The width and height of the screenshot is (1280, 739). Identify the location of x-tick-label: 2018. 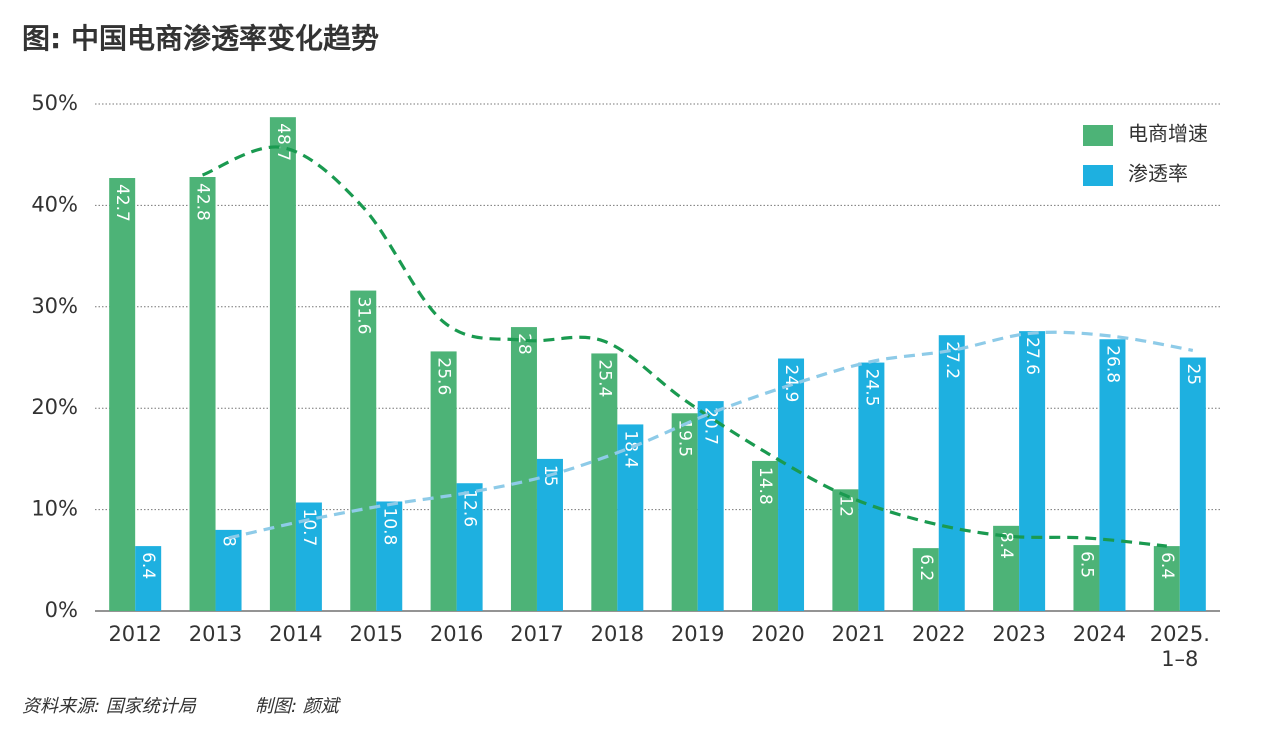
(617, 634).